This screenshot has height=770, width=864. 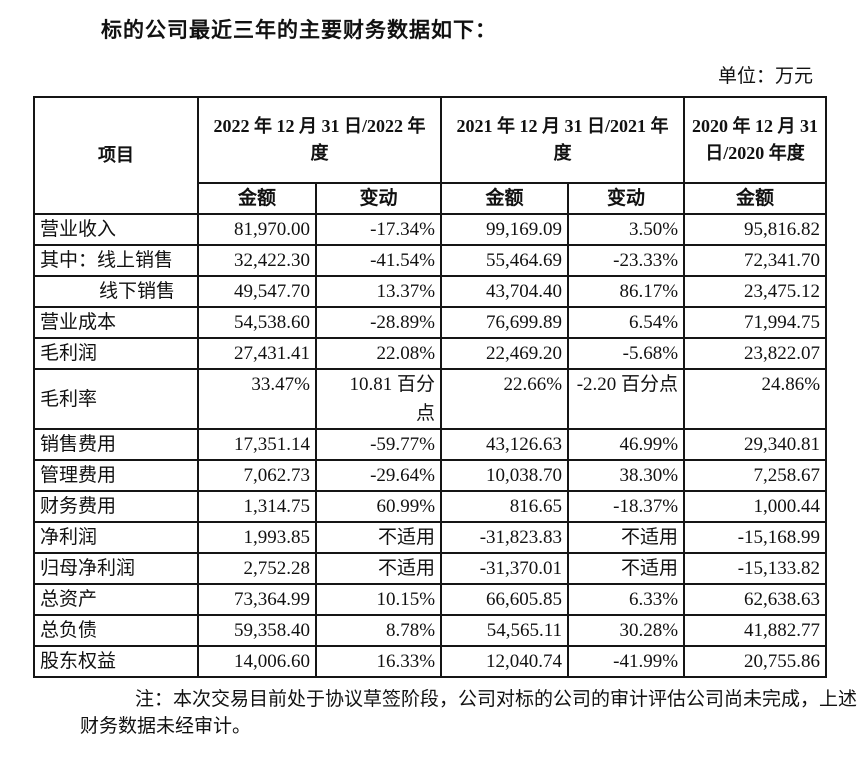 What do you see at coordinates (755, 568) in the screenshot?
I see `amount-2020-cell: -15,133.82` at bounding box center [755, 568].